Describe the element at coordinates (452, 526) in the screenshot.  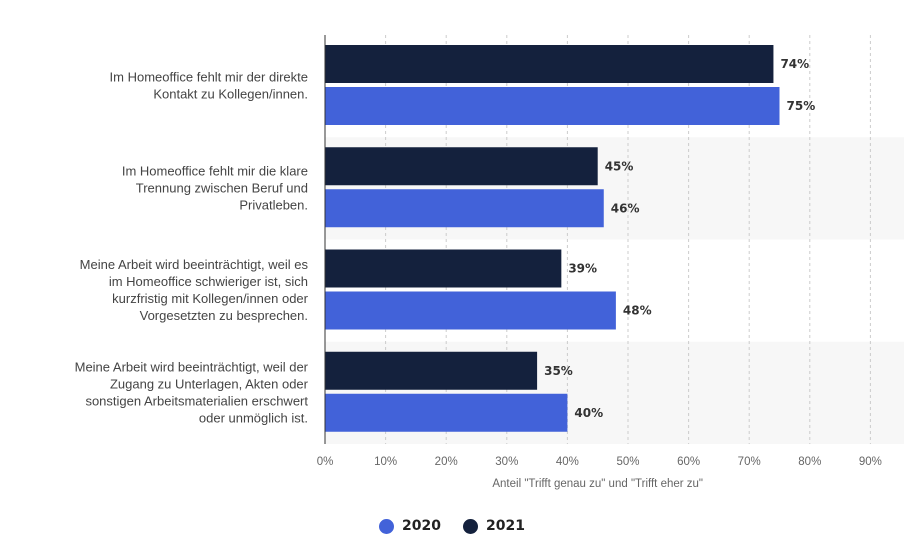
I see `legend: 2020 2021` at that location.